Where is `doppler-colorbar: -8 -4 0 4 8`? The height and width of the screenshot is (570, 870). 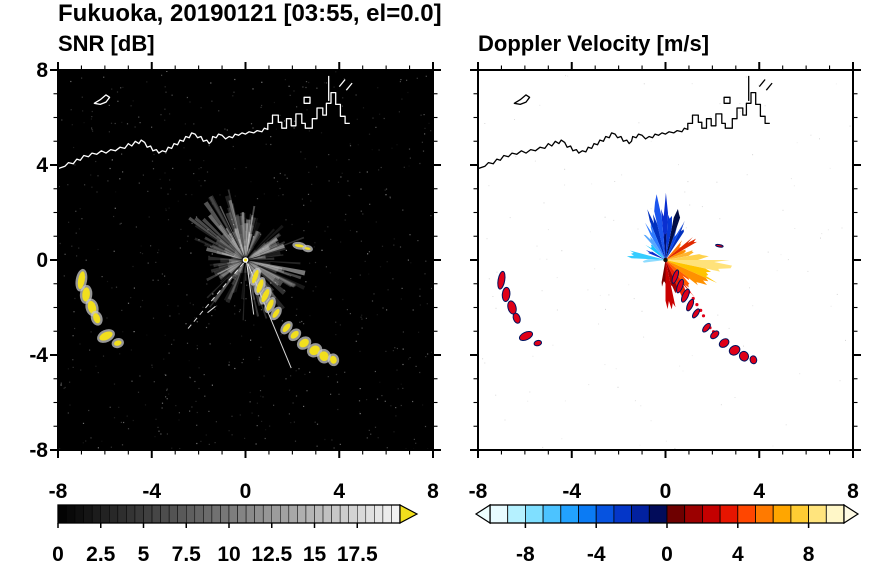
doppler-colorbar: -8 -4 0 4 8 is located at coordinates (667, 534).